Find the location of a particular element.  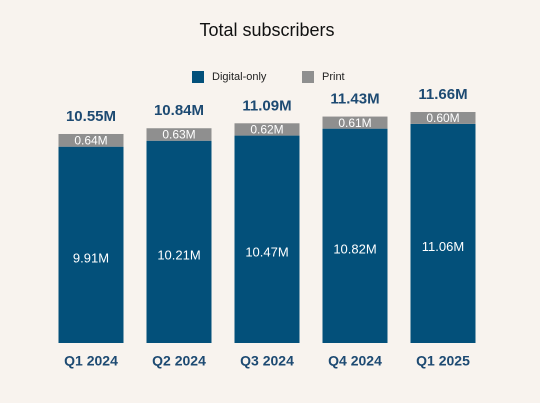

value-label: 0.60M is located at coordinates (442, 118).